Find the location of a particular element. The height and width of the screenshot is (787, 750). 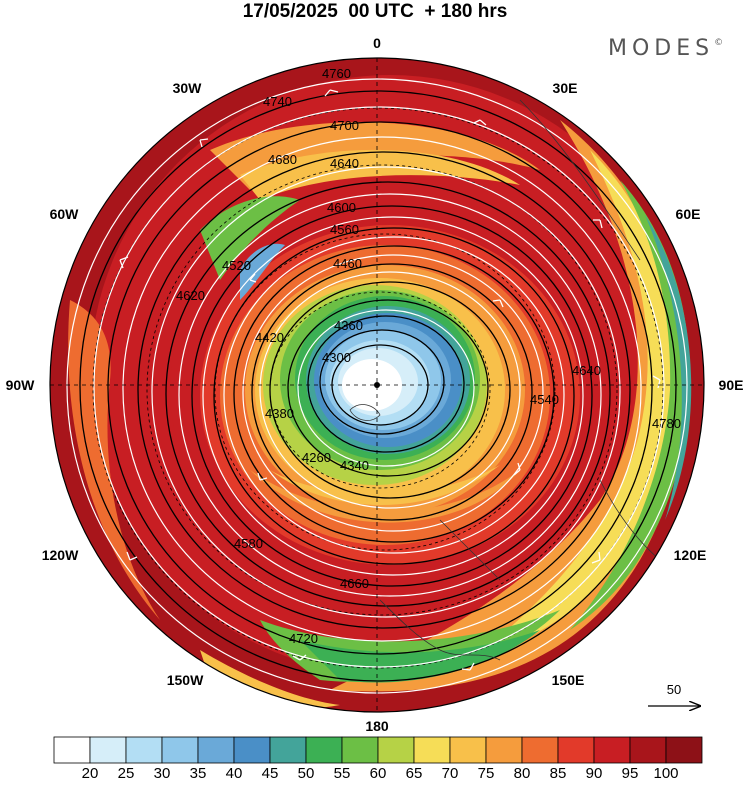

colorbar-tick-label: 70 is located at coordinates (450, 773).